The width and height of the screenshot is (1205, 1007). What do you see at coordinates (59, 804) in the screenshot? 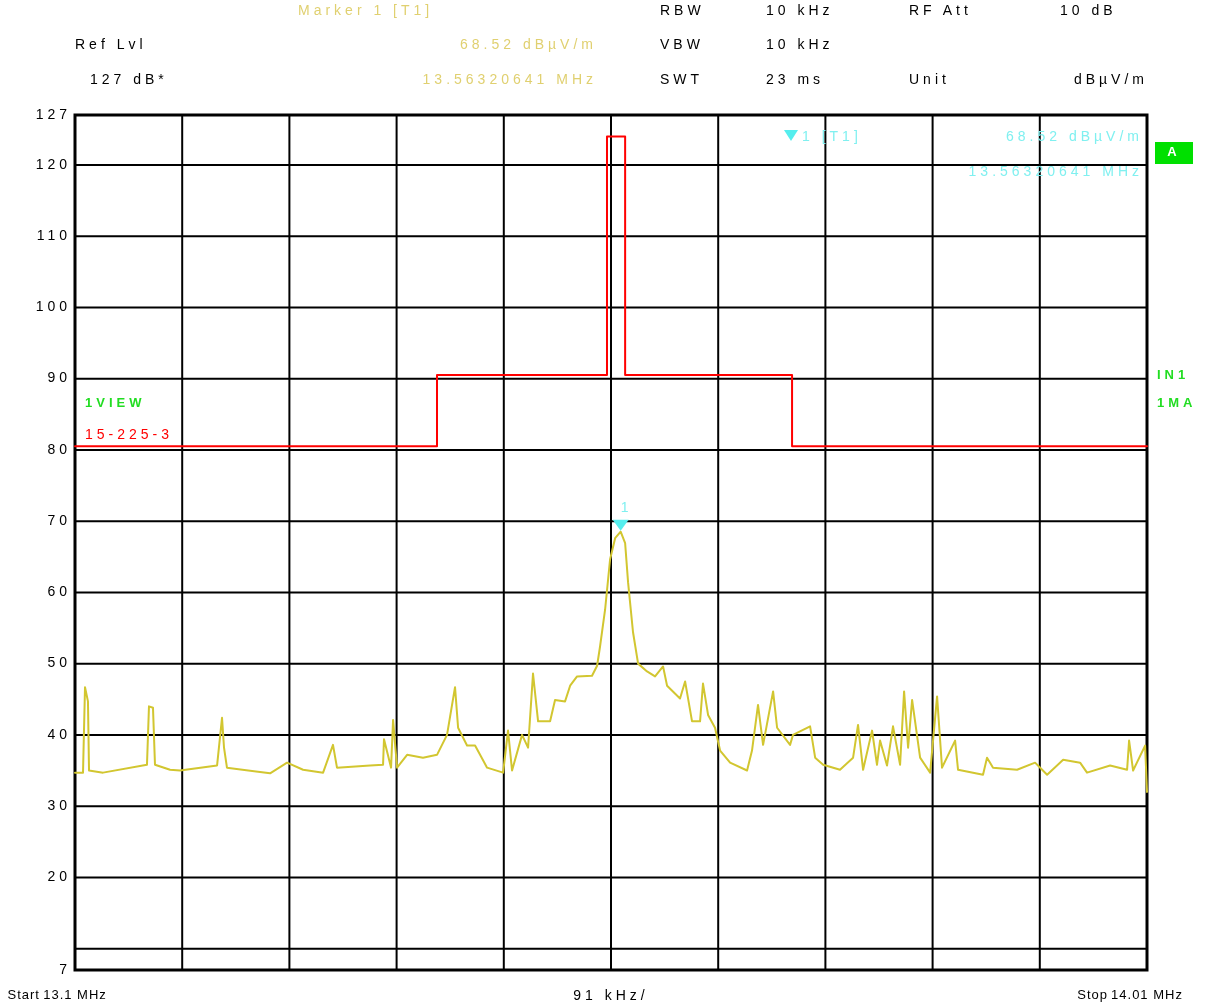
I see `y-tick-label: 30` at bounding box center [59, 804].